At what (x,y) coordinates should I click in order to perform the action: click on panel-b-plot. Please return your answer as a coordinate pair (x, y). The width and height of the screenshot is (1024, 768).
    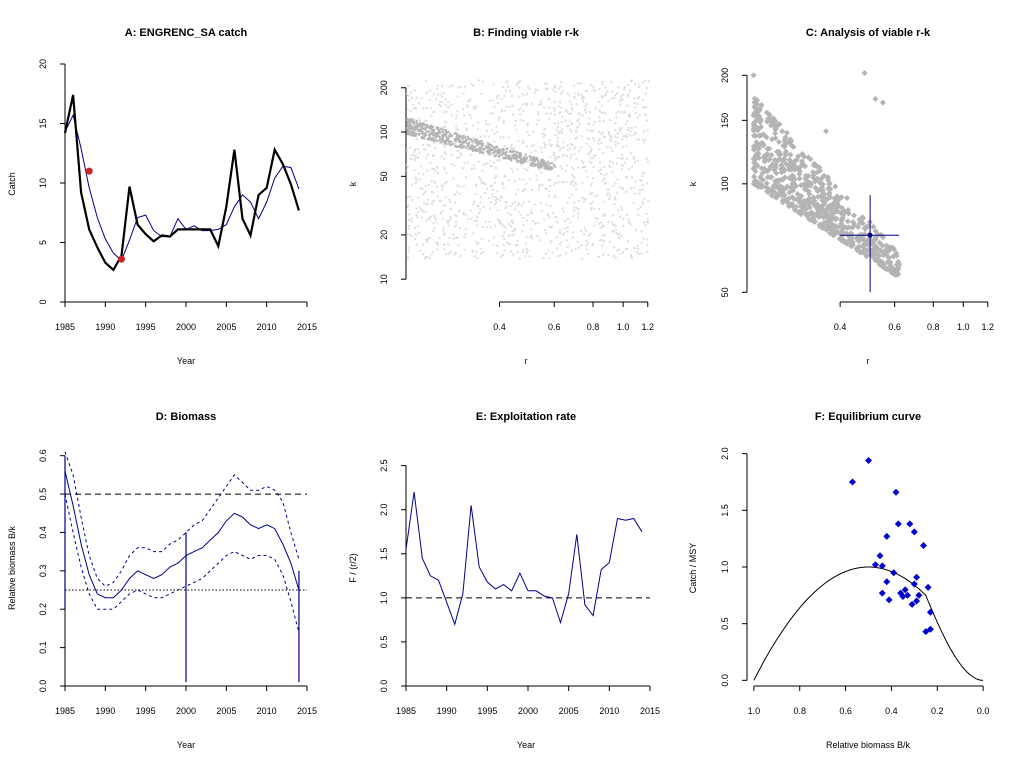
    Looking at the image, I should click on (528, 169).